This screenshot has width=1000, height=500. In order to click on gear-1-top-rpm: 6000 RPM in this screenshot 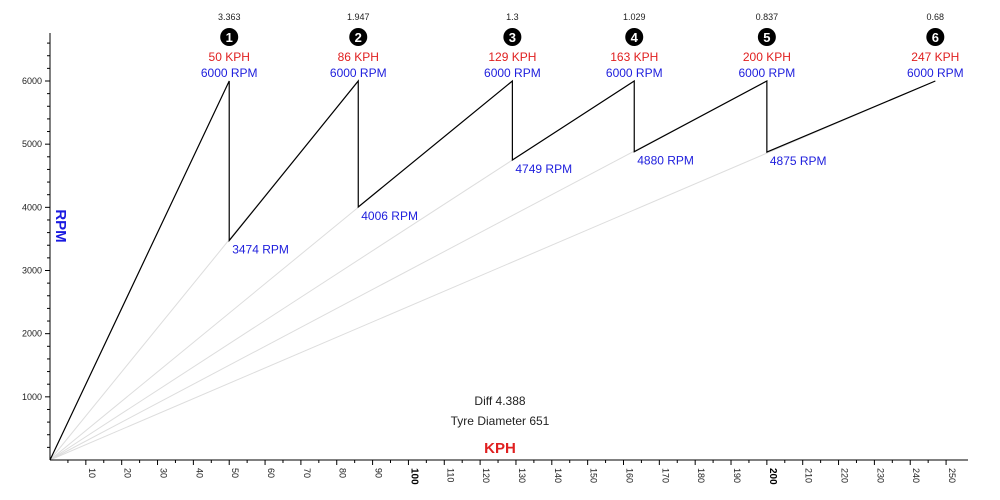, I will do `click(229, 73)`.